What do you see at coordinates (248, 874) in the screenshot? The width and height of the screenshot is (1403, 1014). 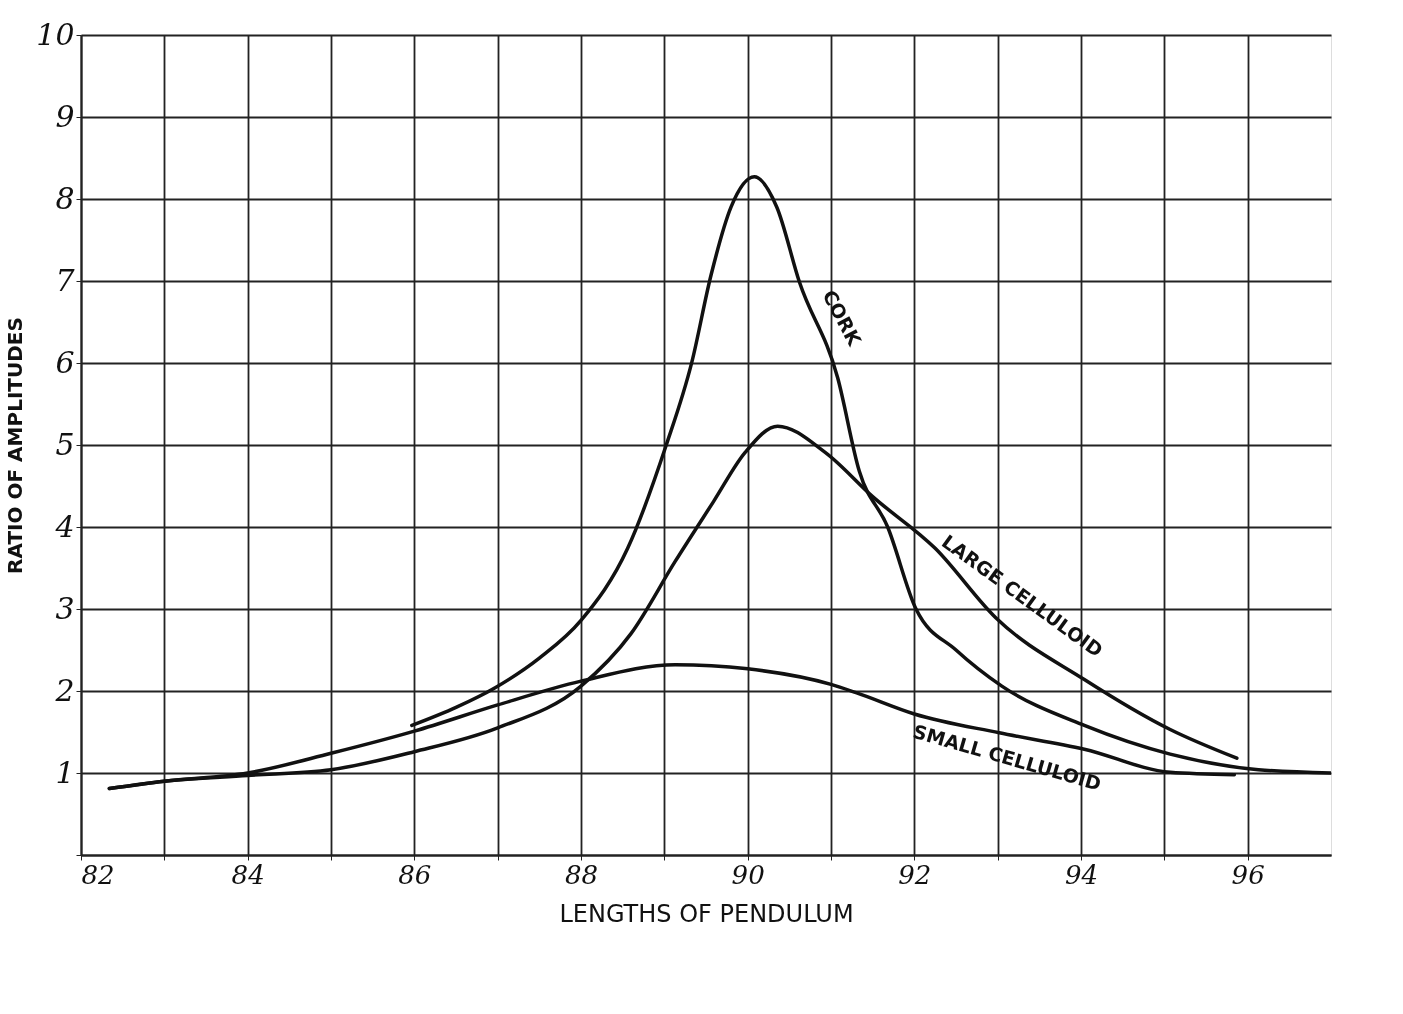 I see `x-tick-label: 84` at bounding box center [248, 874].